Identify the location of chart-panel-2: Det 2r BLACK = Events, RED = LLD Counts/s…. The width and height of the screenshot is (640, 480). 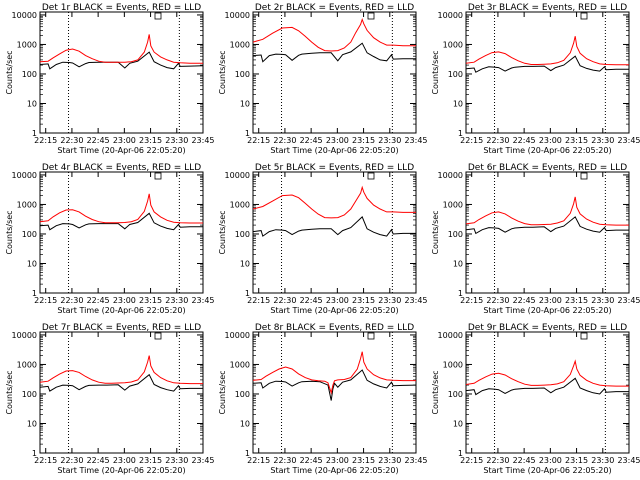
(323, 79).